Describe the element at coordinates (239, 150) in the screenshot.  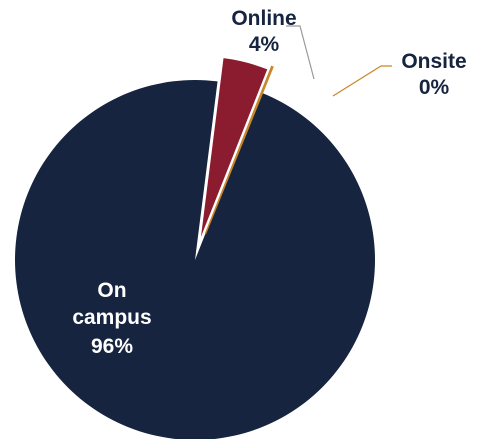
I see `slice-onsite` at that location.